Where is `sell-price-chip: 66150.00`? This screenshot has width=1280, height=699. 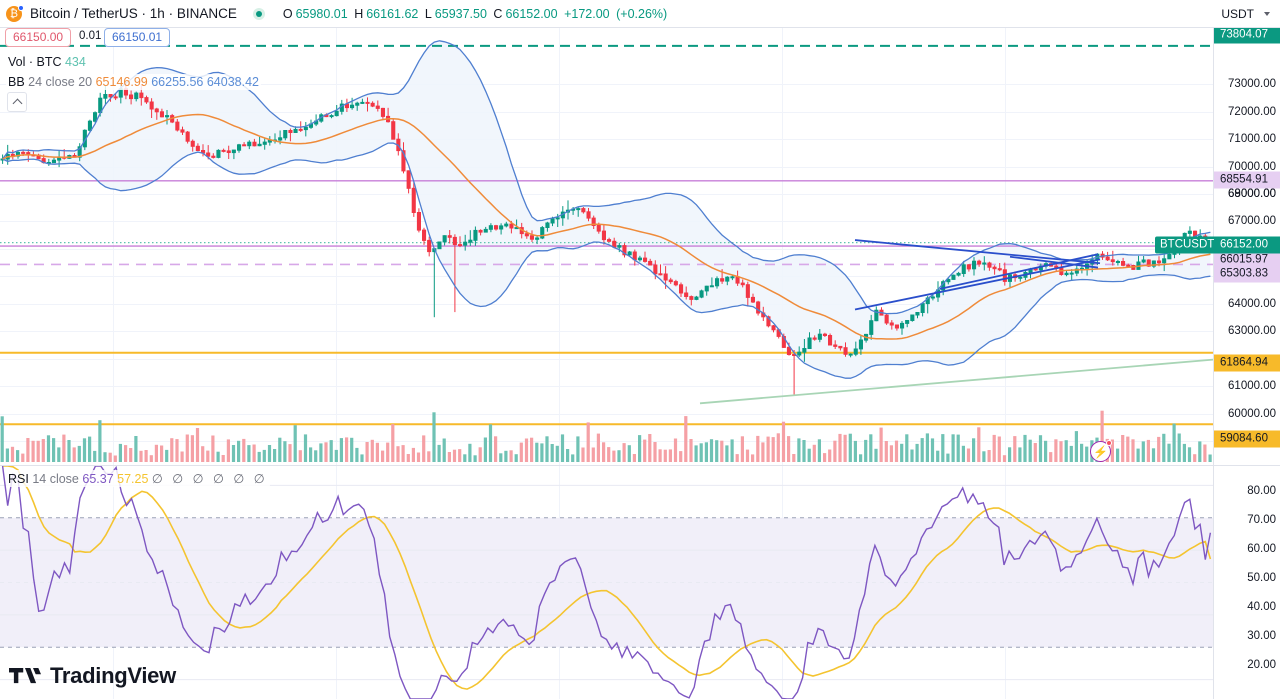
sell-price-chip: 66150.00 is located at coordinates (38, 37).